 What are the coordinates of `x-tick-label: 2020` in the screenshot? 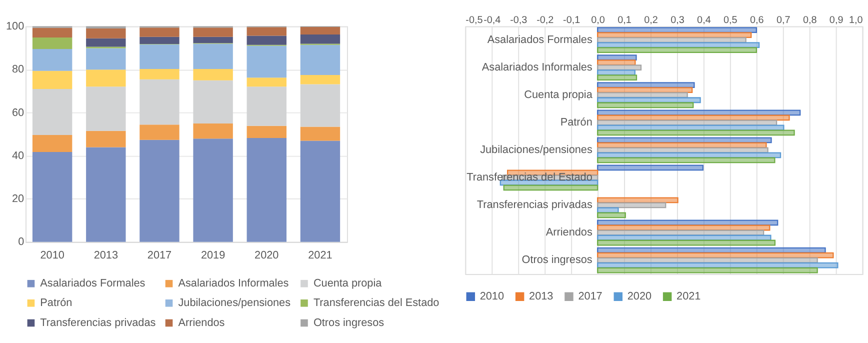 It's located at (266, 255).